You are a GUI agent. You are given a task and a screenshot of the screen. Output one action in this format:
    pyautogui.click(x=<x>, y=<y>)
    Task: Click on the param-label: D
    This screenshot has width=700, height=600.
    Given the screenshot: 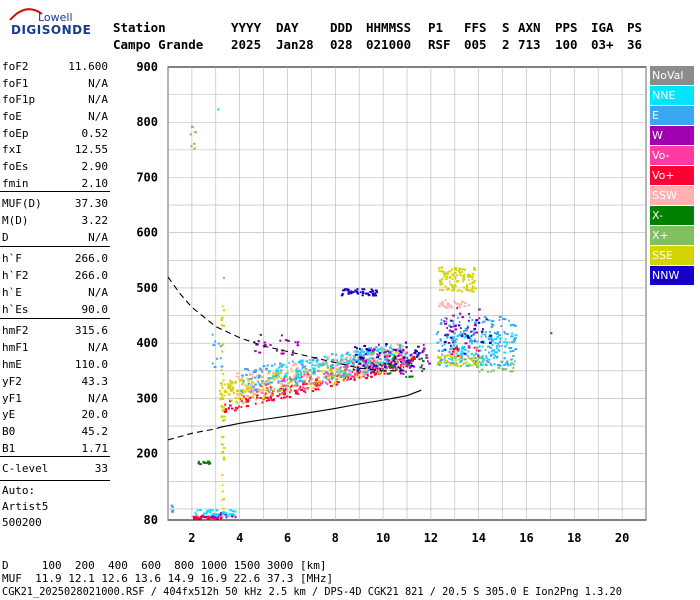 What is the action you would take?
    pyautogui.click(x=5, y=237)
    